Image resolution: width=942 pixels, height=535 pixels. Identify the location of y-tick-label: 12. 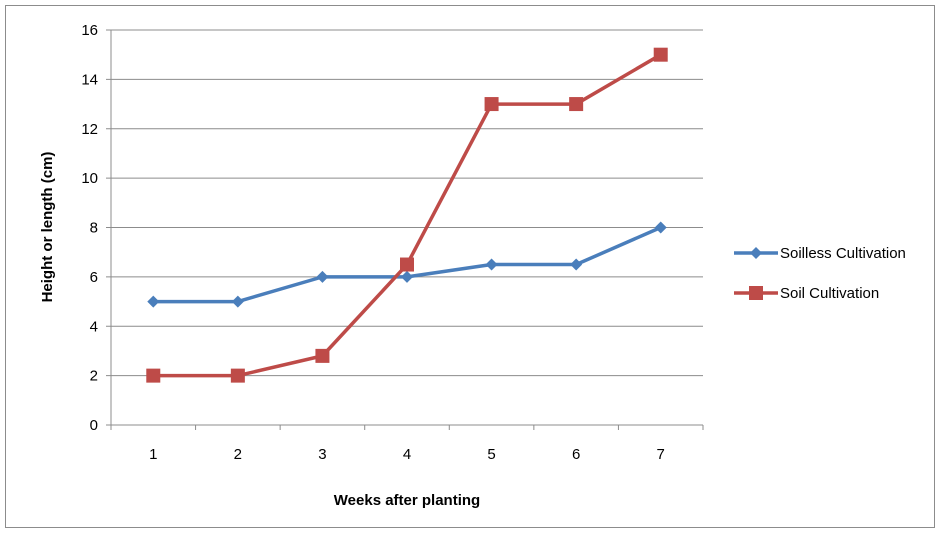
(89, 129).